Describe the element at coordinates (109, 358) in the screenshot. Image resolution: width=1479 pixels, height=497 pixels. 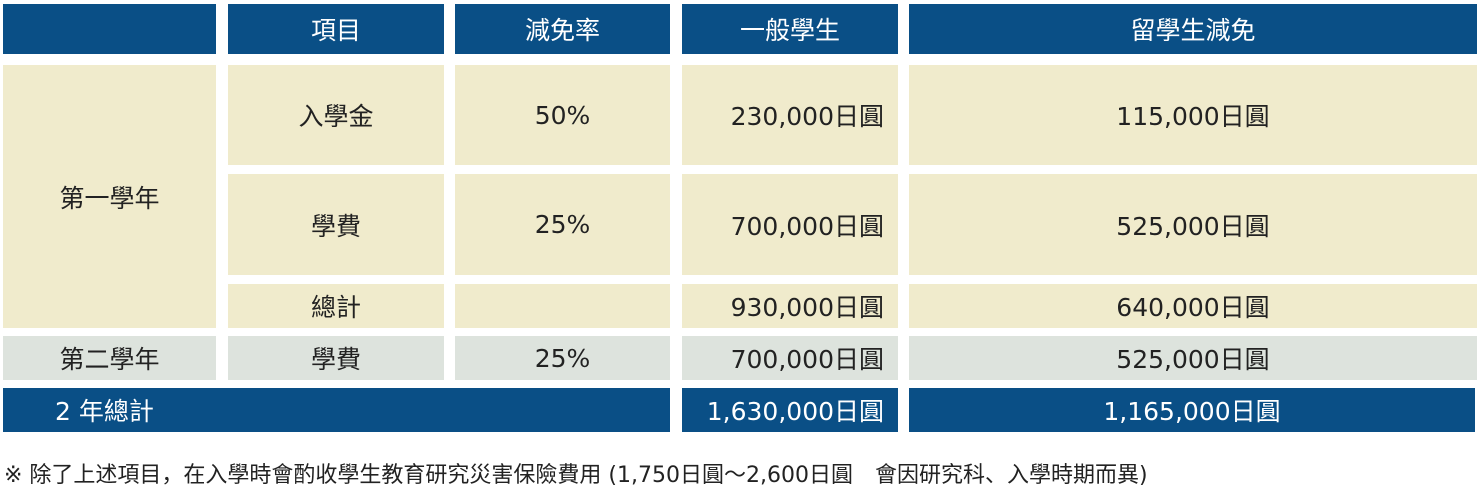
I see `year2-label: 第二學年` at that location.